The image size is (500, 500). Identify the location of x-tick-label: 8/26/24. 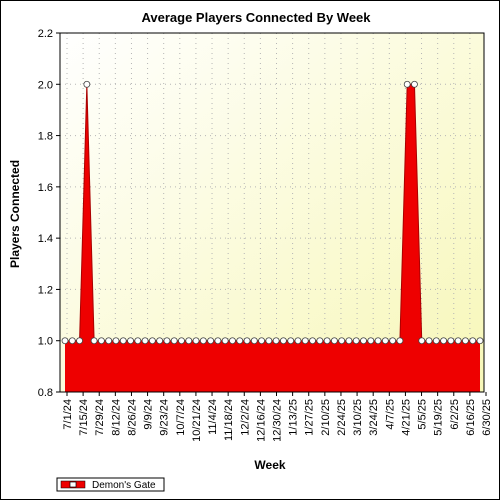
(132, 417).